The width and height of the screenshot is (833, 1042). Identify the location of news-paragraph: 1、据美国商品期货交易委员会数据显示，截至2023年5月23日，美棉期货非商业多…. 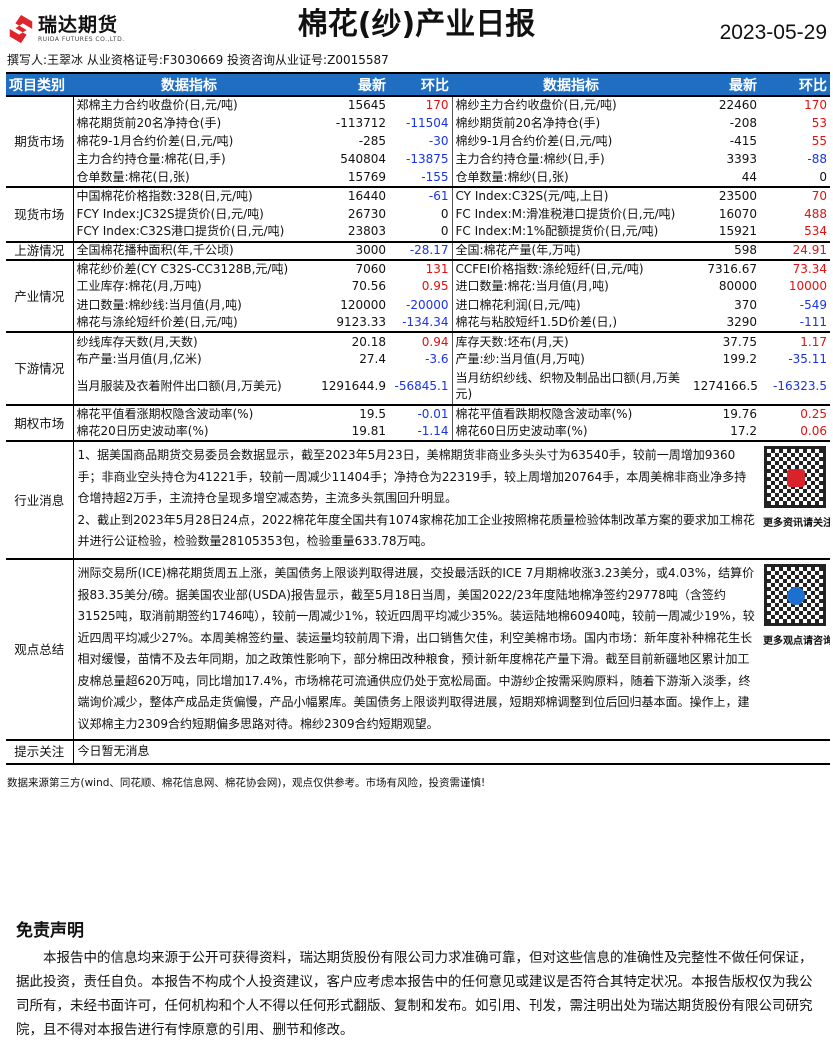
(412, 477).